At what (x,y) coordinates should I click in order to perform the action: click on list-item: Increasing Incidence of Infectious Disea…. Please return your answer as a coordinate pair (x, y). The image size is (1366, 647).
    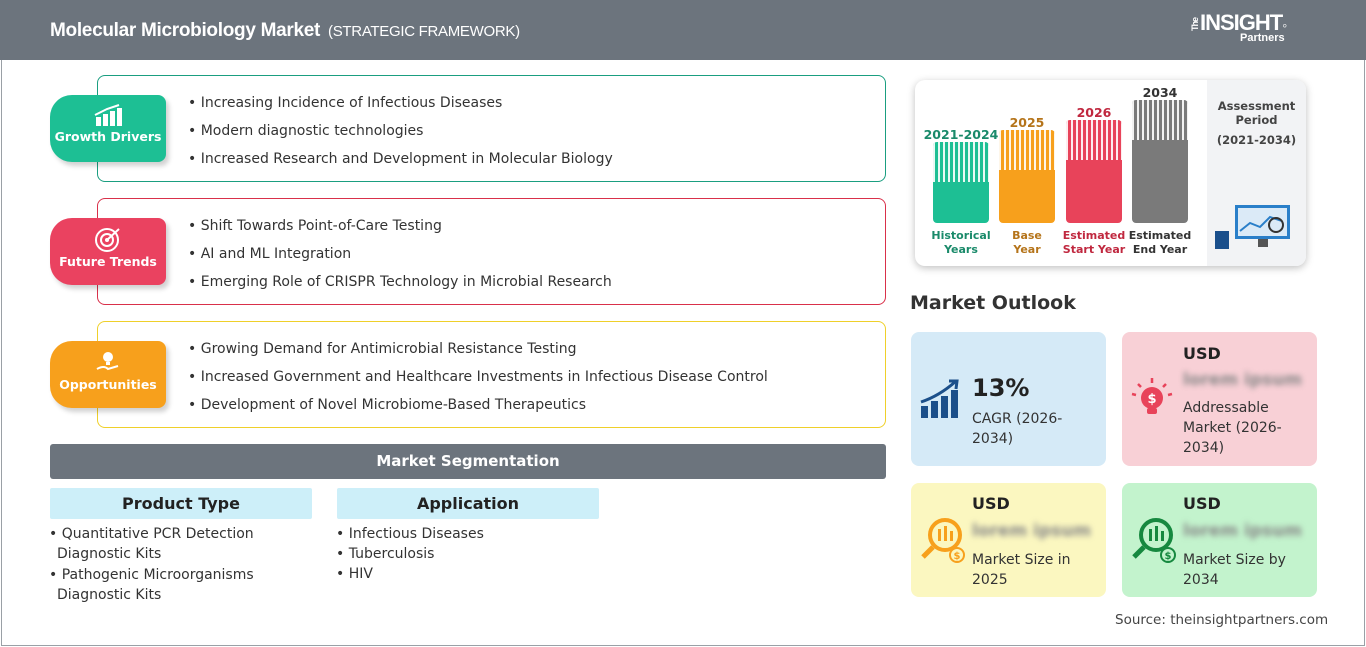
    Looking at the image, I should click on (345, 103).